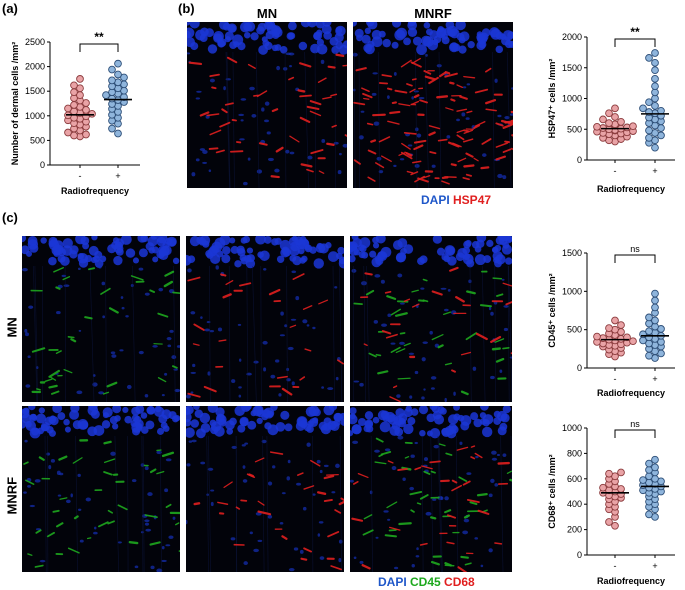 This screenshot has height=590, width=685. Describe the element at coordinates (35, 91) in the screenshot. I see `y-tick-label: 1500` at that location.